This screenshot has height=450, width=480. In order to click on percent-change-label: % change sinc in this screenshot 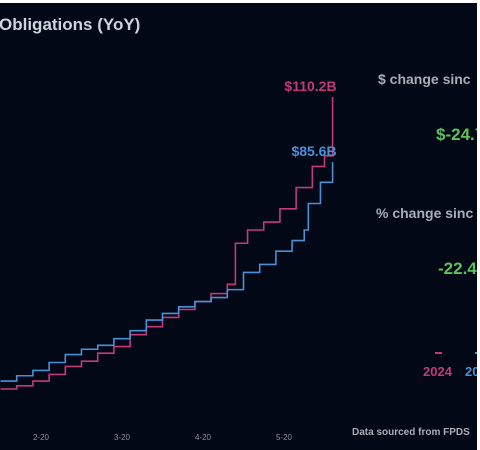, I will do `click(425, 213)`.